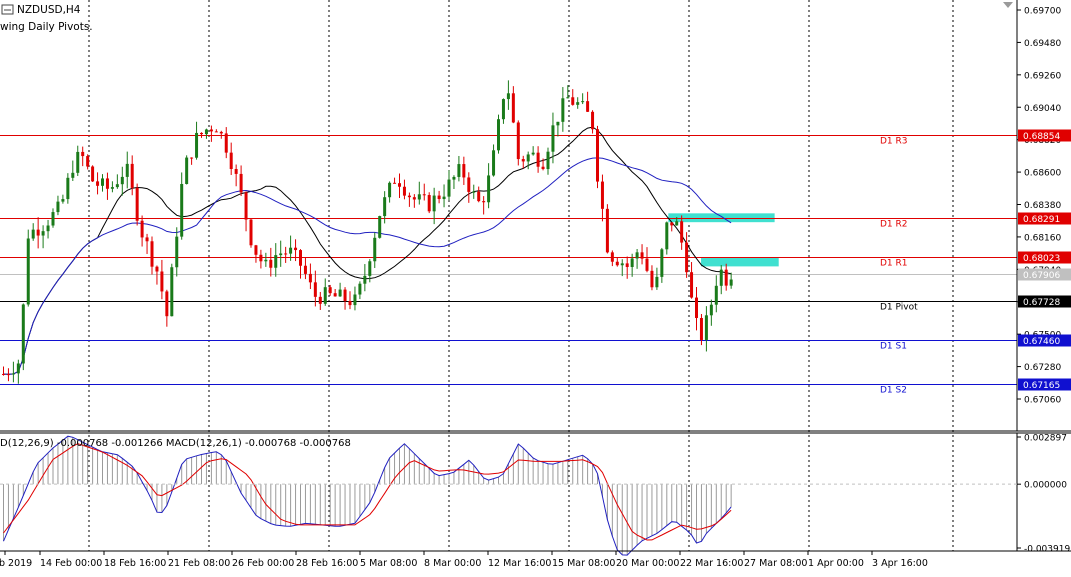 This screenshot has height=577, width=1071. What do you see at coordinates (723, 240) in the screenshot?
I see `pivot-zones` at bounding box center [723, 240].